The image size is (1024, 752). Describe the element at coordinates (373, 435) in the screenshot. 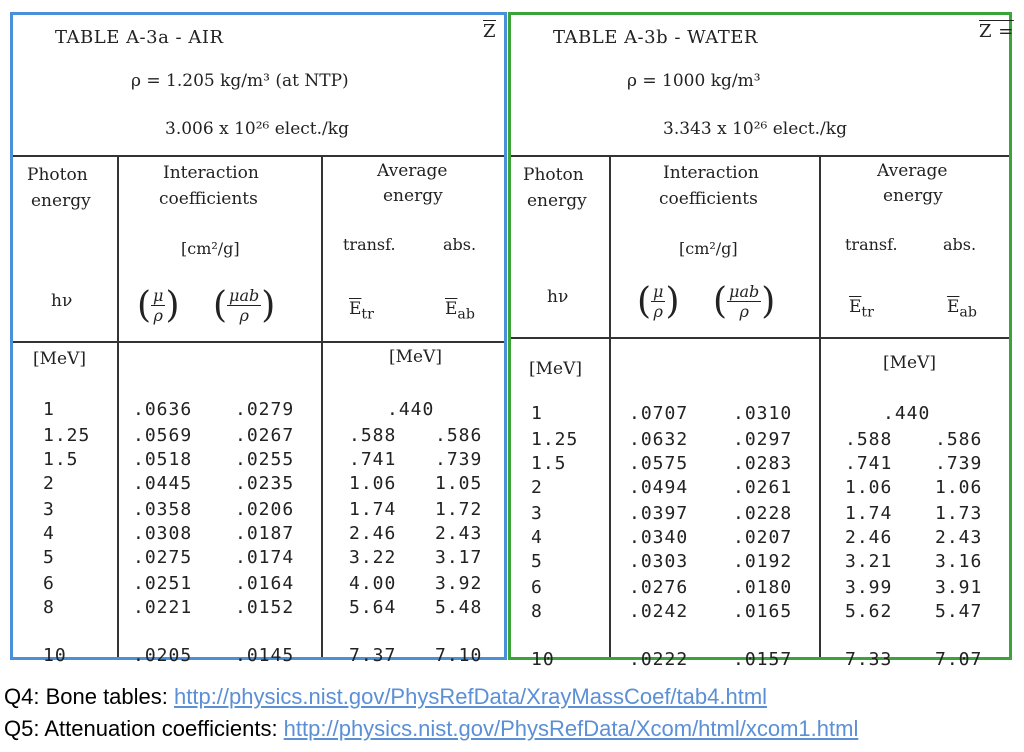

I see `air-row-2-etr: .588` at that location.